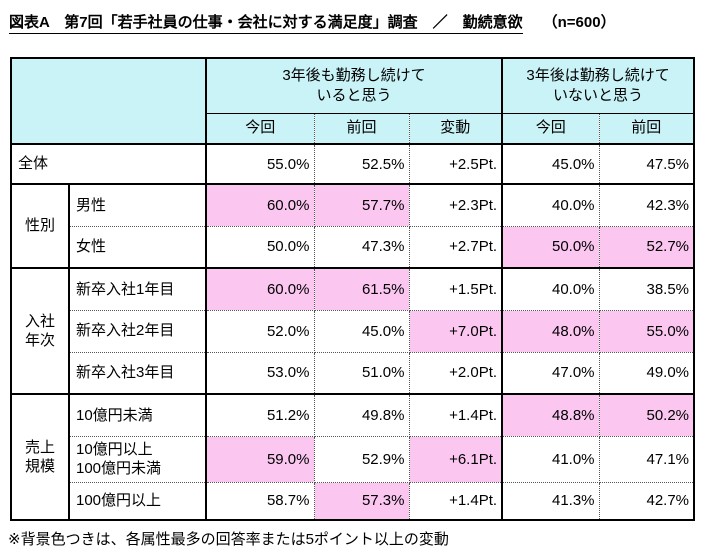 The height and width of the screenshot is (558, 704). Describe the element at coordinates (550, 128) in the screenshot. I see `header-col-current-2: 今回` at that location.